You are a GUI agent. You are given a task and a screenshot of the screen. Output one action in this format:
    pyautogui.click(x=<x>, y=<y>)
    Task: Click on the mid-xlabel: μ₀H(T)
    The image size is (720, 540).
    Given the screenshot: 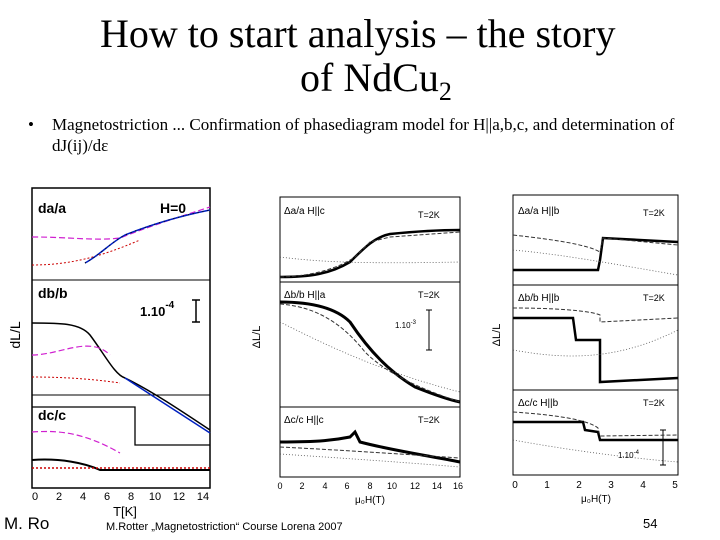 What is the action you would take?
    pyautogui.click(x=370, y=500)
    